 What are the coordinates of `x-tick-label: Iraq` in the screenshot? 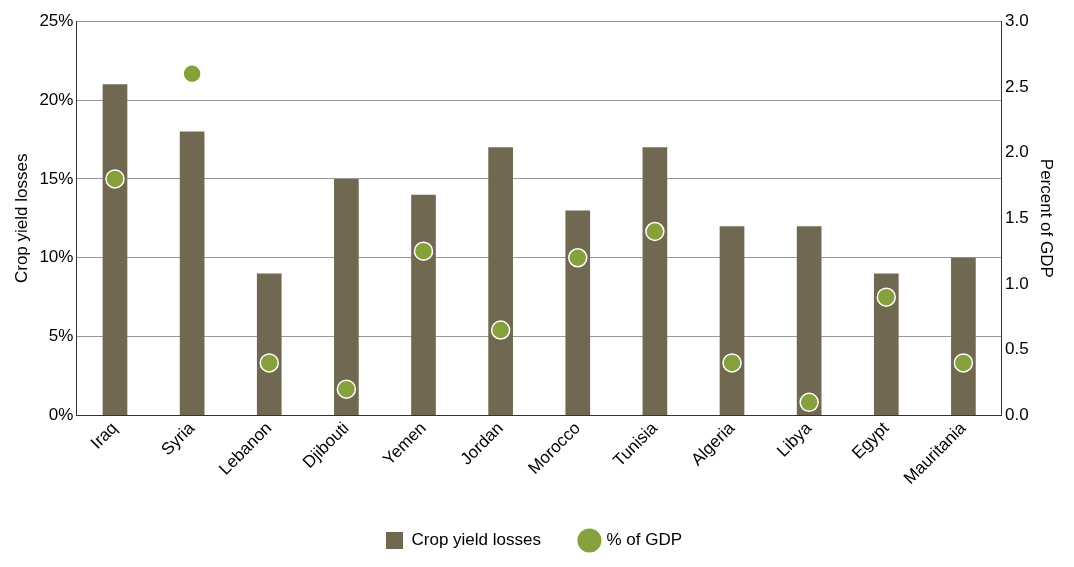 It's located at (104, 435).